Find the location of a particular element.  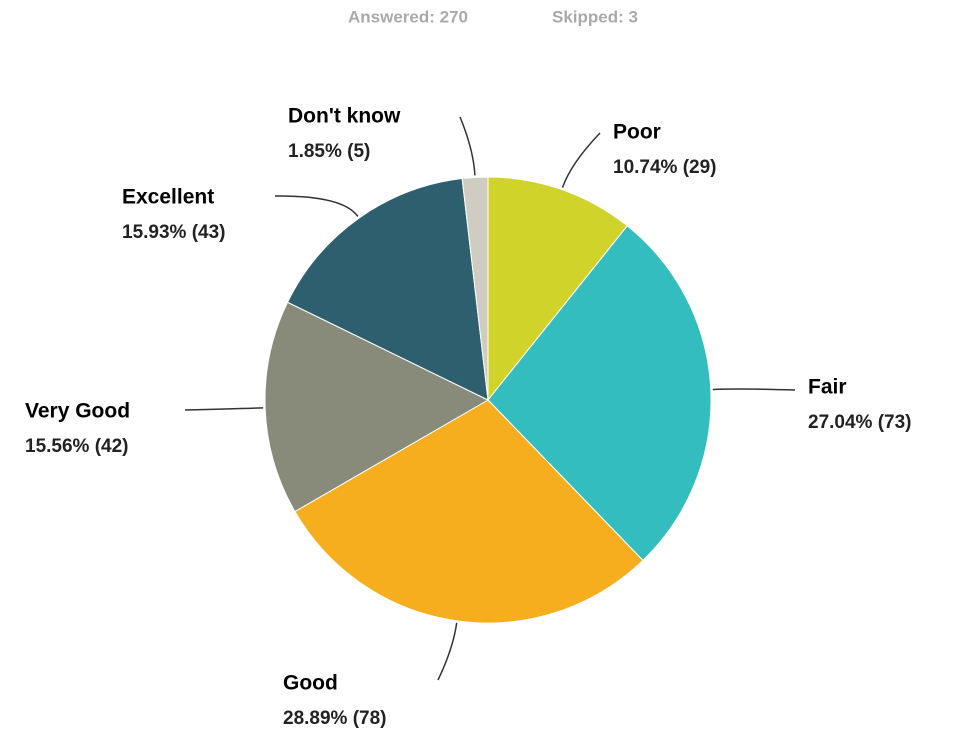

slice-label: Poor is located at coordinates (637, 132).